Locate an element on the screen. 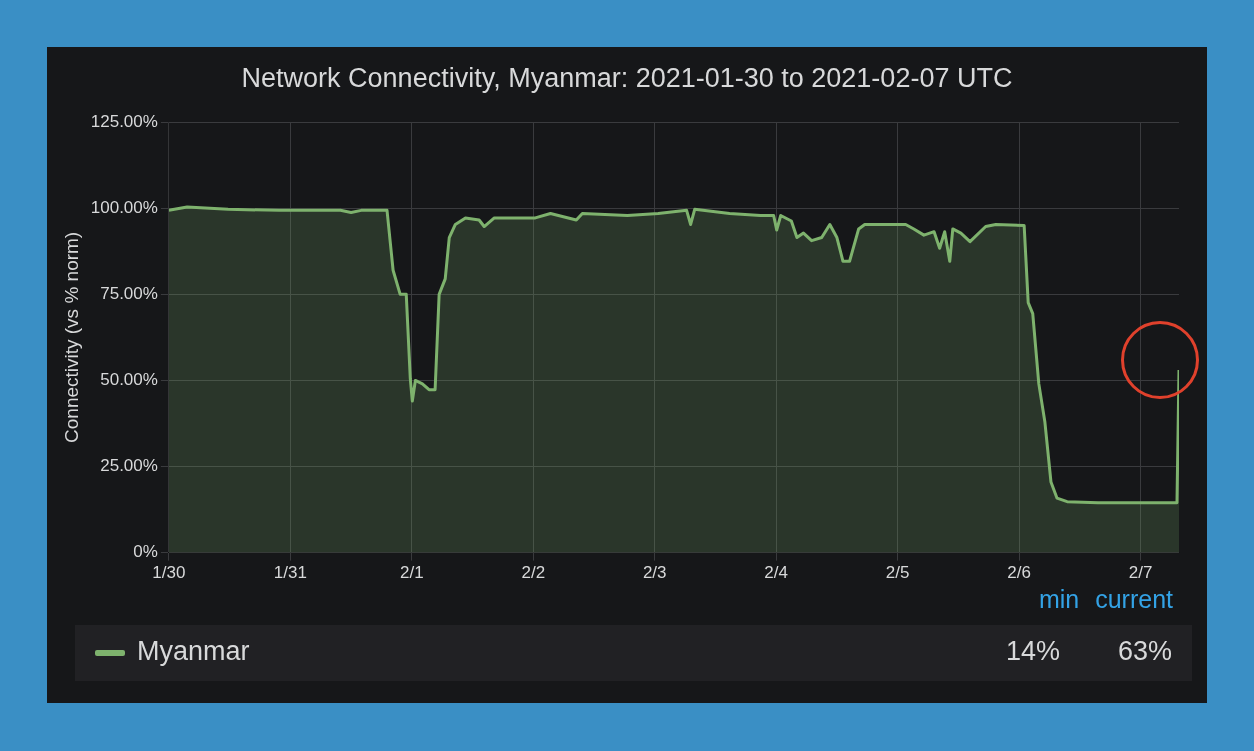 The image size is (1254, 751). text: 63% is located at coordinates (1144, 651).